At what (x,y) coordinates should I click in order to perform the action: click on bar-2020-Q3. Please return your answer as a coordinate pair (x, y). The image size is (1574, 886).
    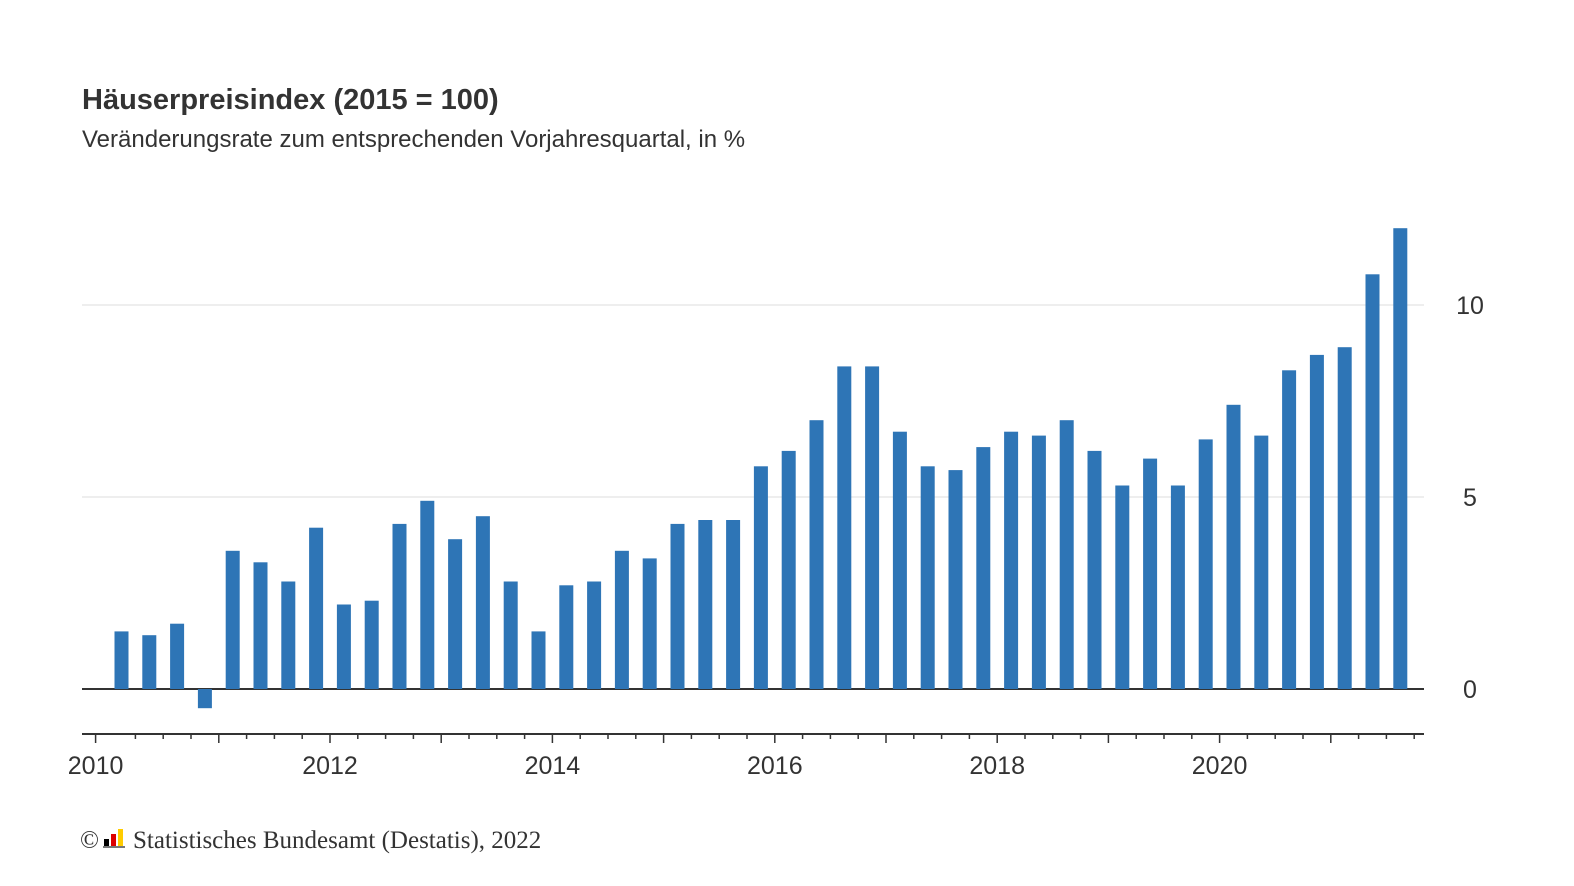
    Looking at the image, I should click on (1289, 529).